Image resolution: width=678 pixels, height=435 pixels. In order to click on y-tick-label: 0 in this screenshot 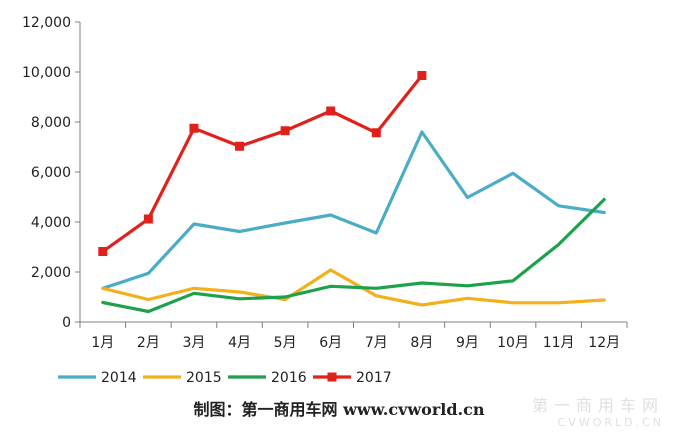, I will do `click(66, 323)`.